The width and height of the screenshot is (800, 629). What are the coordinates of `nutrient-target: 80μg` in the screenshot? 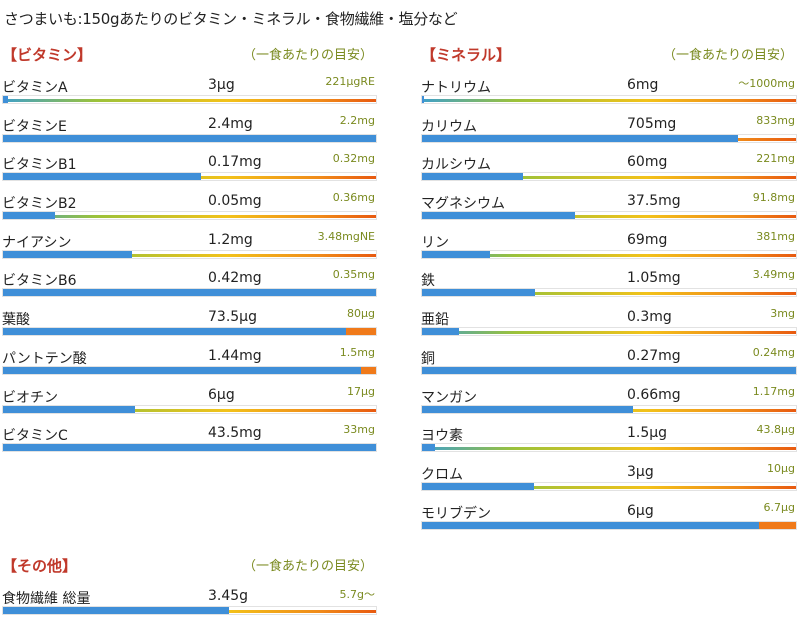 It's located at (361, 314).